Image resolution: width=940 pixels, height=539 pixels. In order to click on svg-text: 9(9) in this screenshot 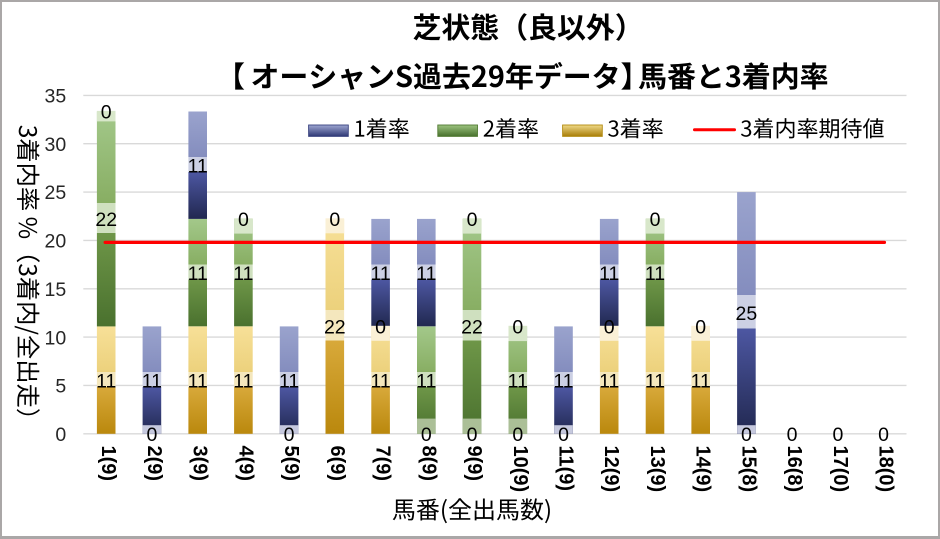, I will do `click(474, 464)`.